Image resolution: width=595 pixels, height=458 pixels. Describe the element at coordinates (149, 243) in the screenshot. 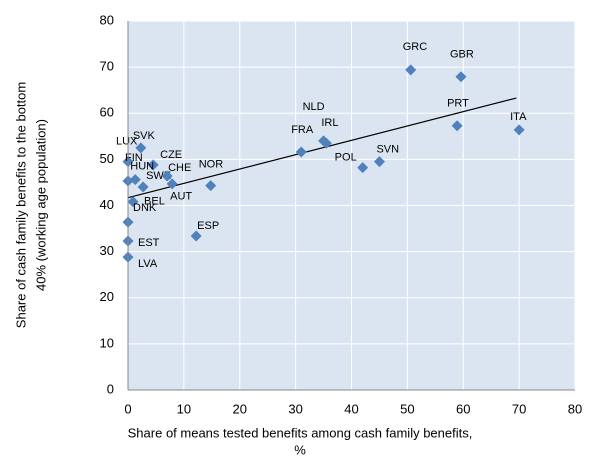

I see `point-label: EST` at that location.